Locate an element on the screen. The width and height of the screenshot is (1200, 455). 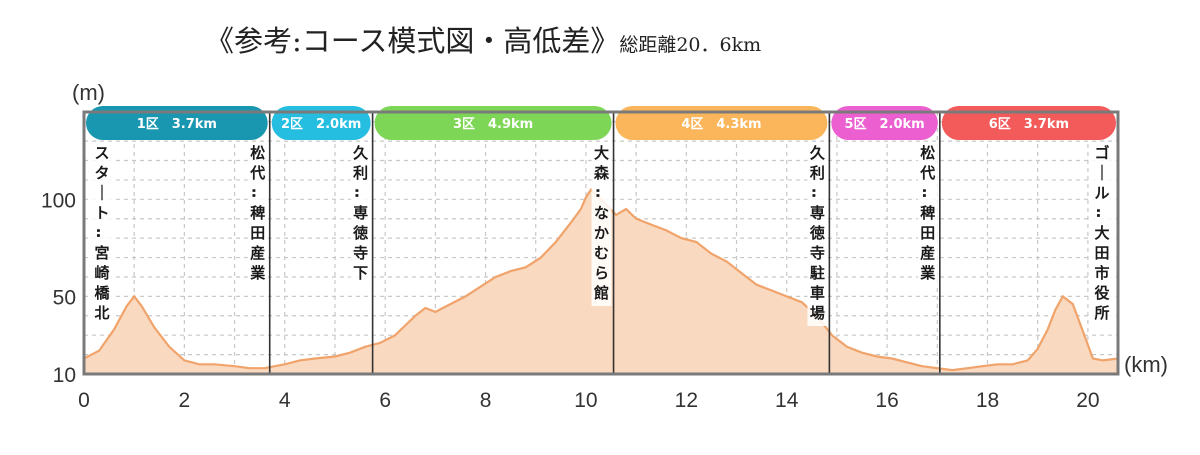
x-tick-label: 16 is located at coordinates (886, 400).